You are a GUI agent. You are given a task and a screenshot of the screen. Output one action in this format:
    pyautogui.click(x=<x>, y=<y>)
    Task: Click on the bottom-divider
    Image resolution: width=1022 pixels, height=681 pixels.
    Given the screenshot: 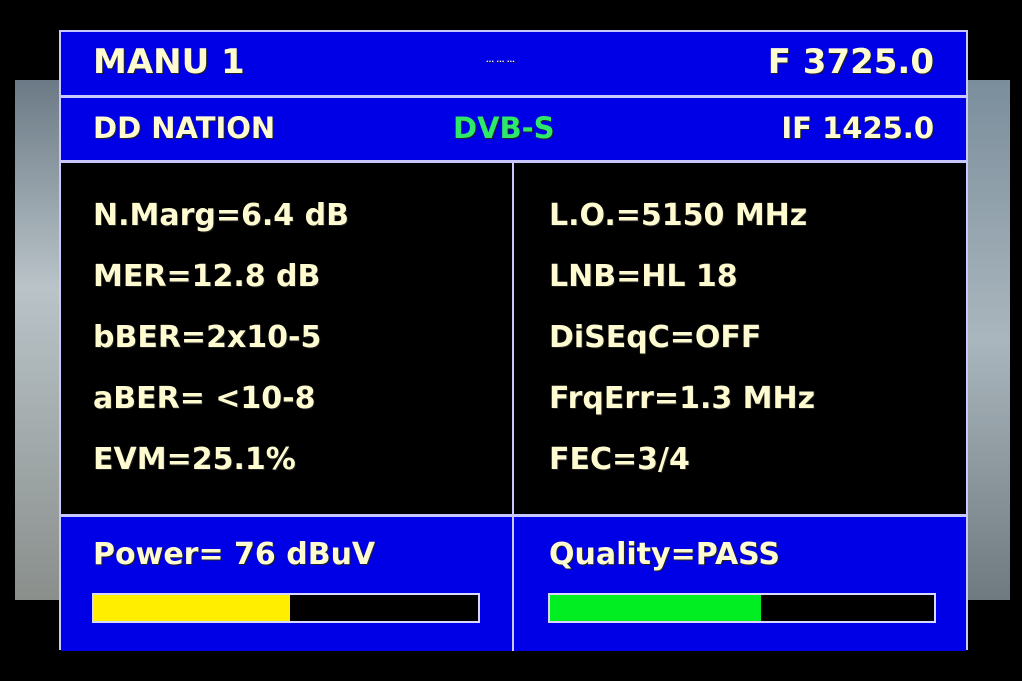 What is the action you would take?
    pyautogui.click(x=513, y=584)
    